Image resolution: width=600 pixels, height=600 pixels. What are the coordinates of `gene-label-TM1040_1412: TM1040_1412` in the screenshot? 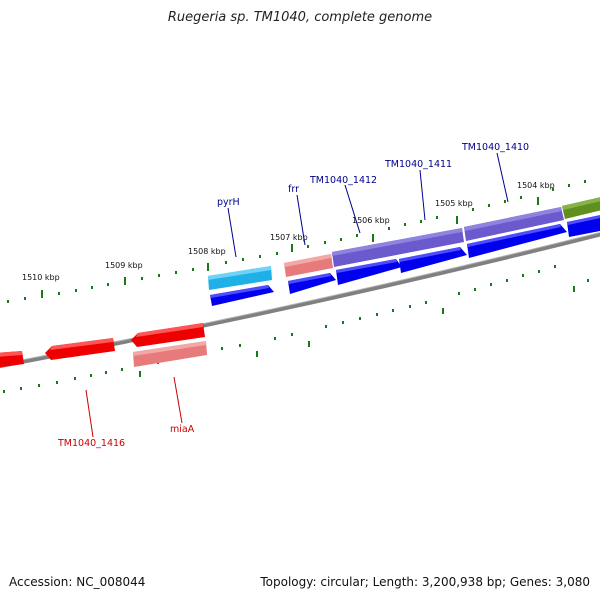 It's located at (343, 180).